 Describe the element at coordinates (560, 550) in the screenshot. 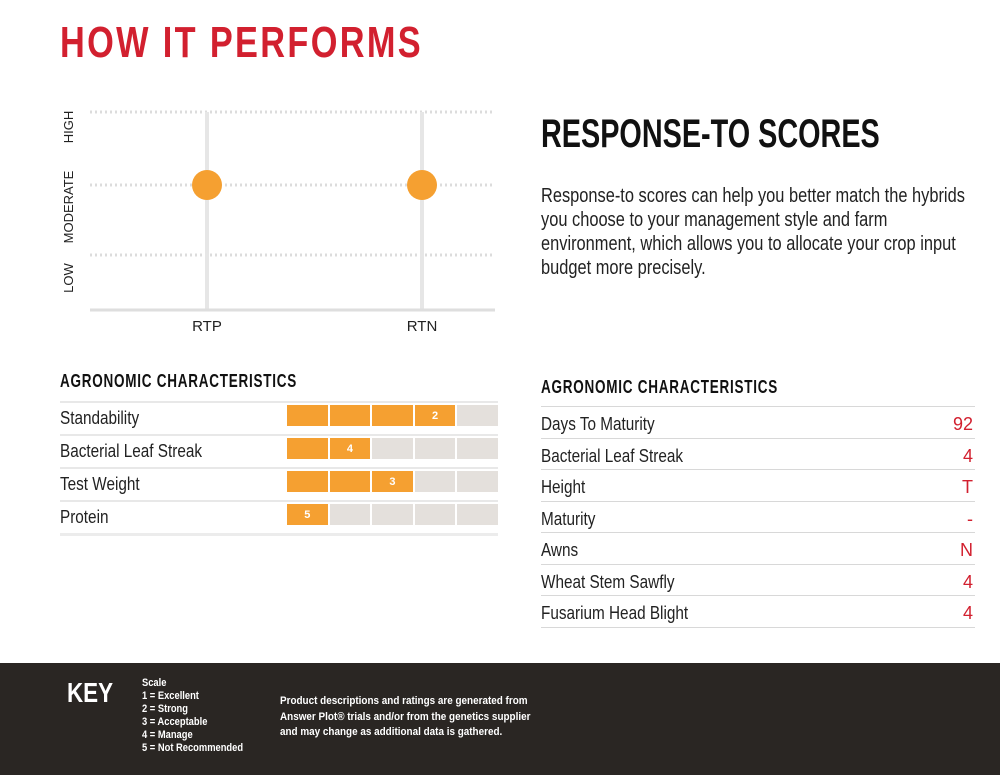

I see `characteristic-label: Awns` at that location.